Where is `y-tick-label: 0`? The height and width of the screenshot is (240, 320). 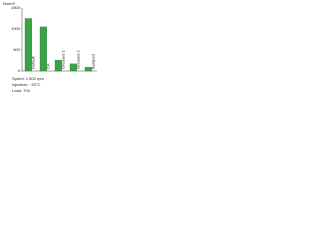 y-tick-label: 0 is located at coordinates (19, 70).